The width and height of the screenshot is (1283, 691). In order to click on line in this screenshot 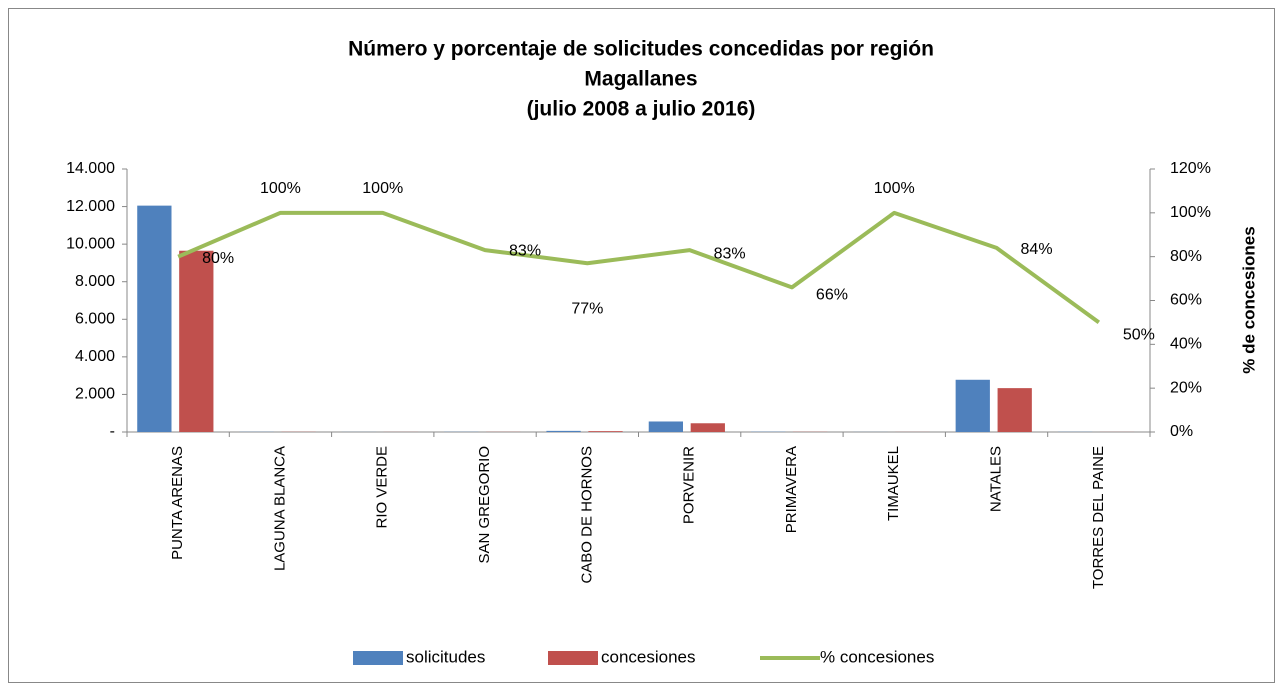, I will do `click(639, 267)`.